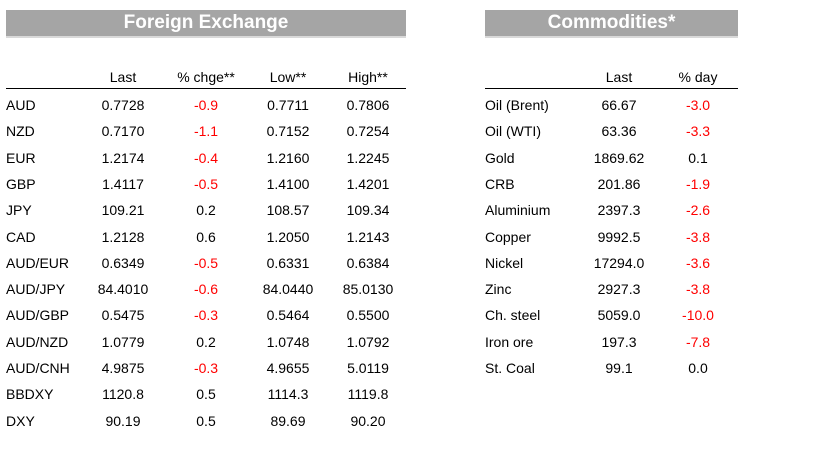 This screenshot has width=832, height=459. I want to click on table-row: EUR 1.2174 -0.4 1.2160 1.2245, so click(206, 160).